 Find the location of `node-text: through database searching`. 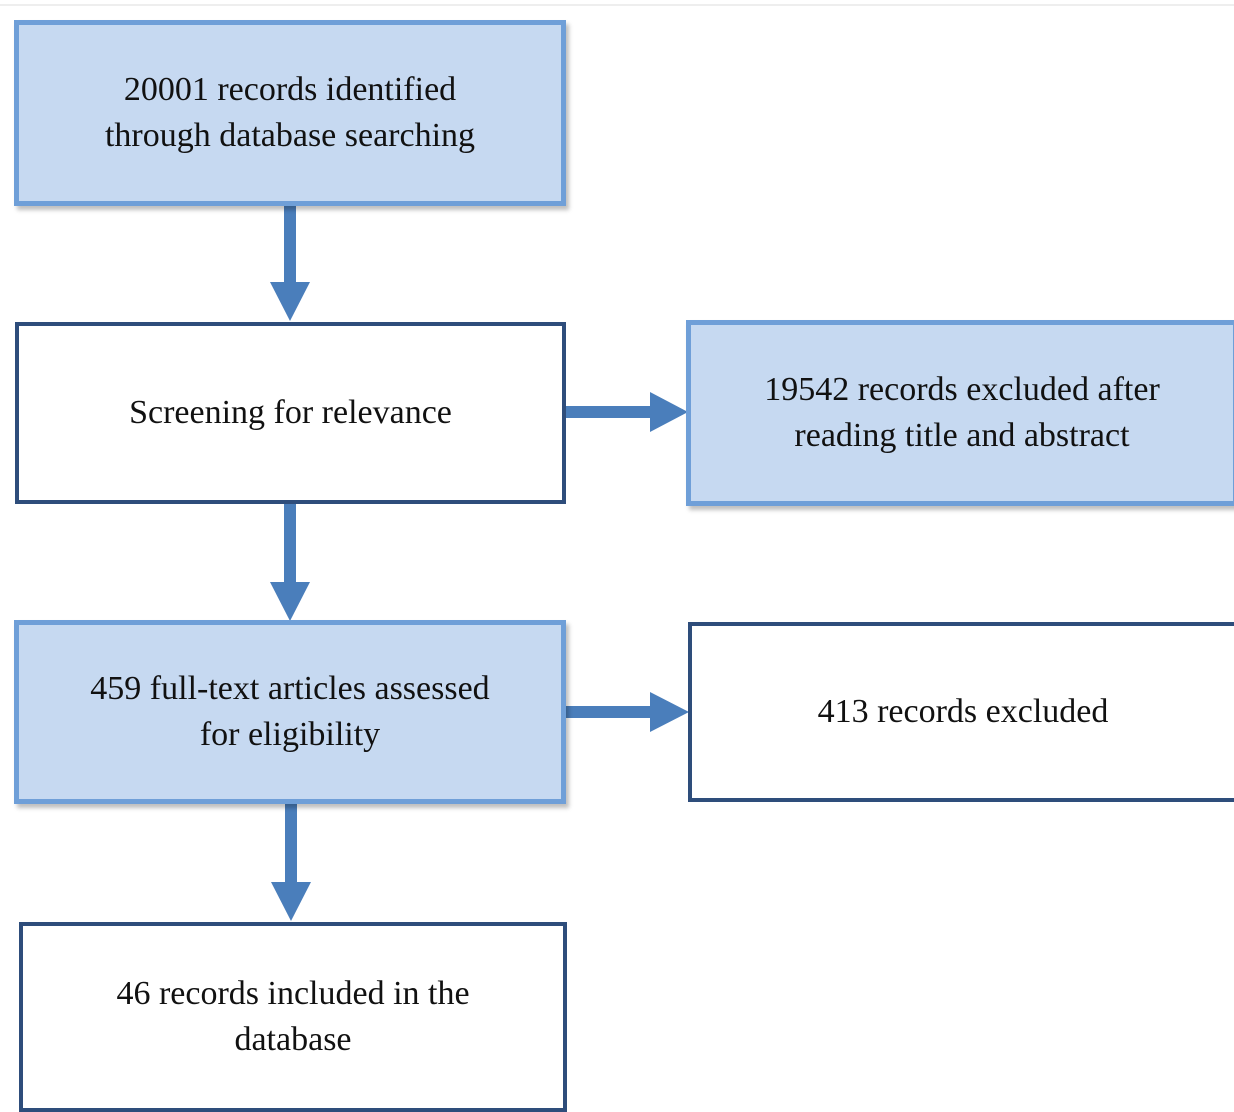

node-text: through database searching is located at coordinates (290, 135).